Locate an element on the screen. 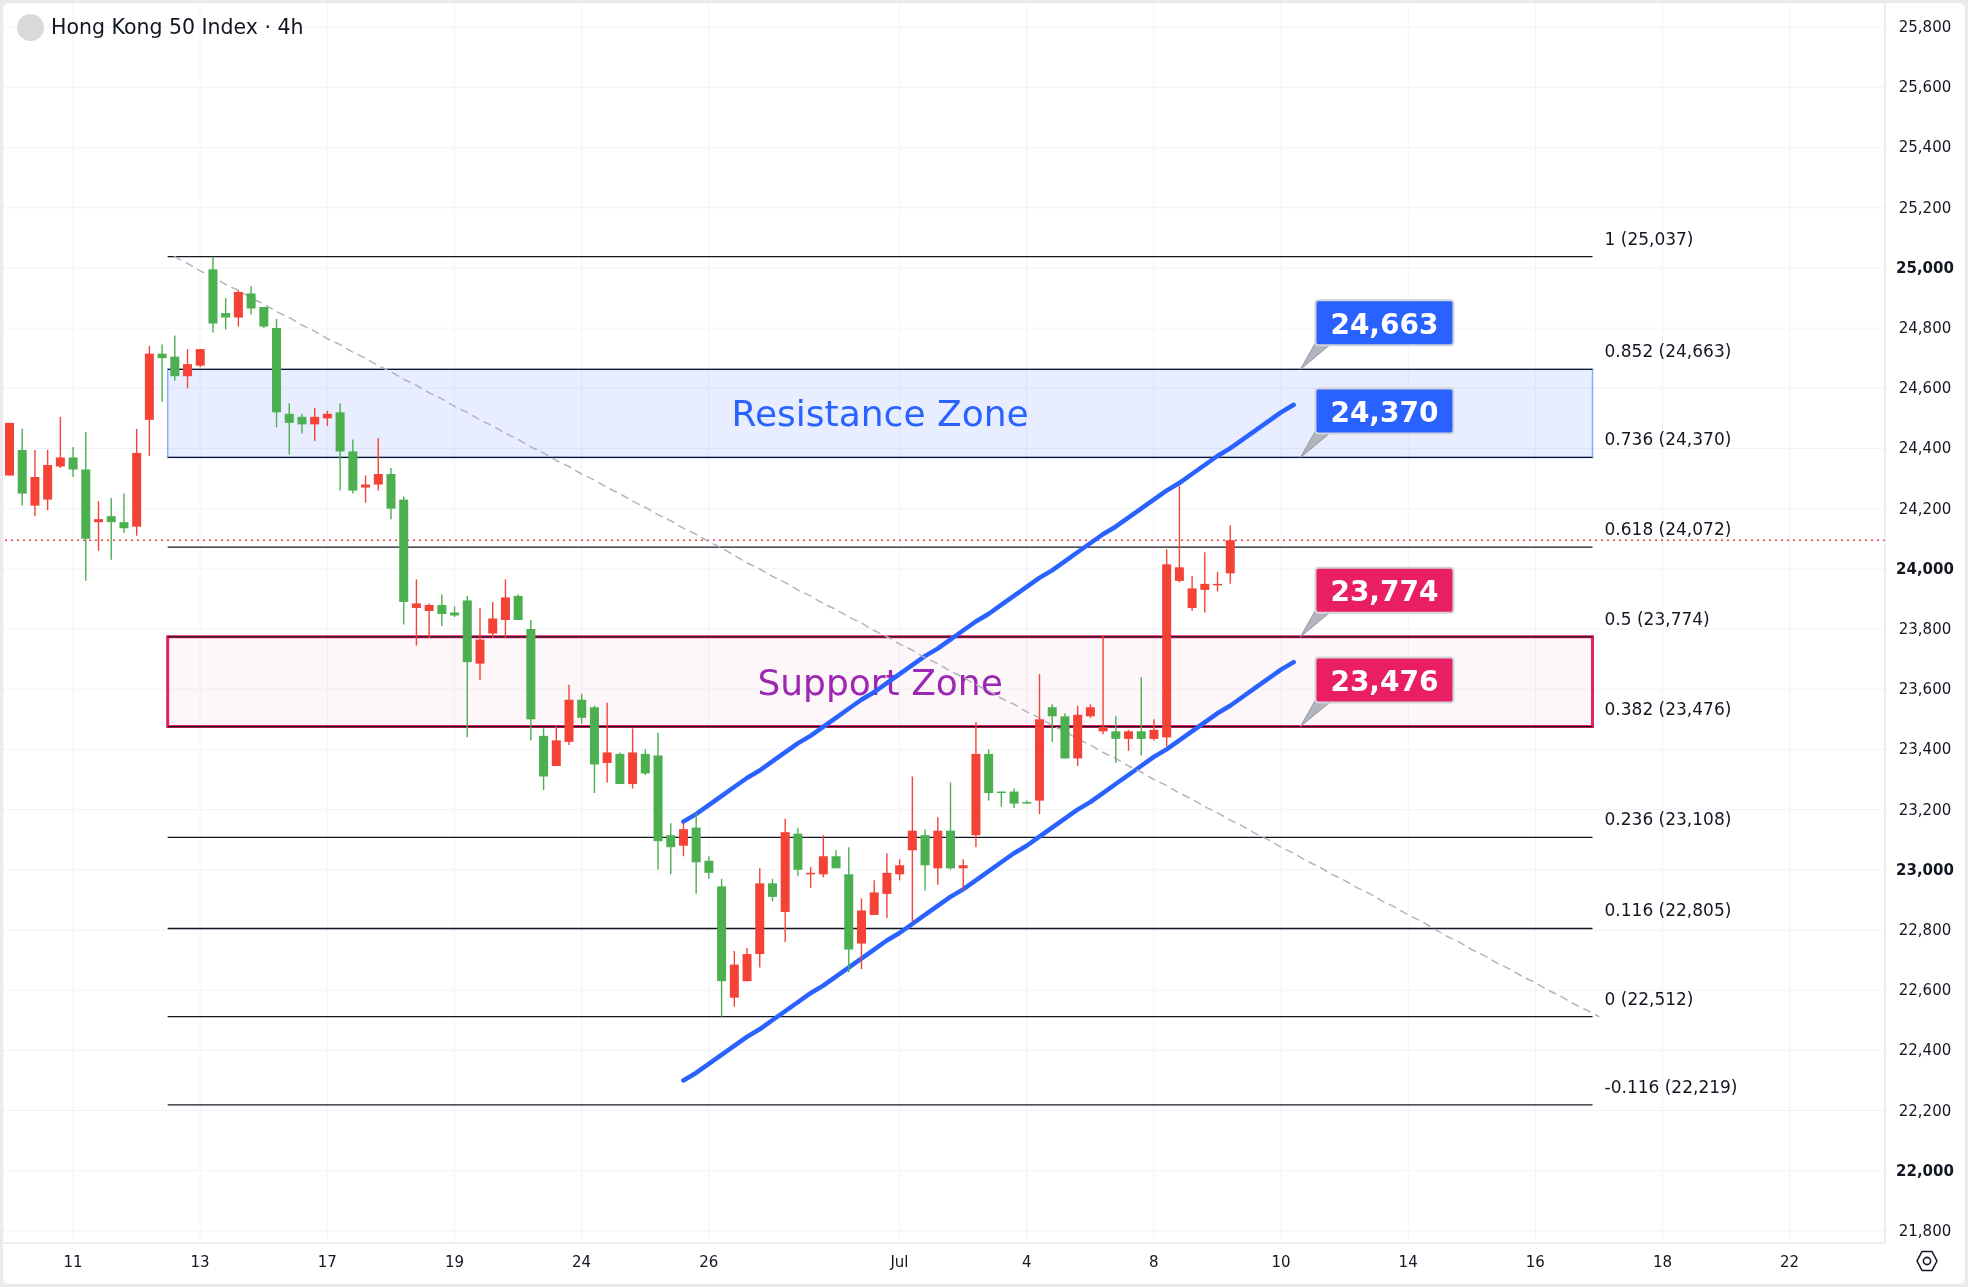  y-tick-label: 24,000 is located at coordinates (1925, 568).